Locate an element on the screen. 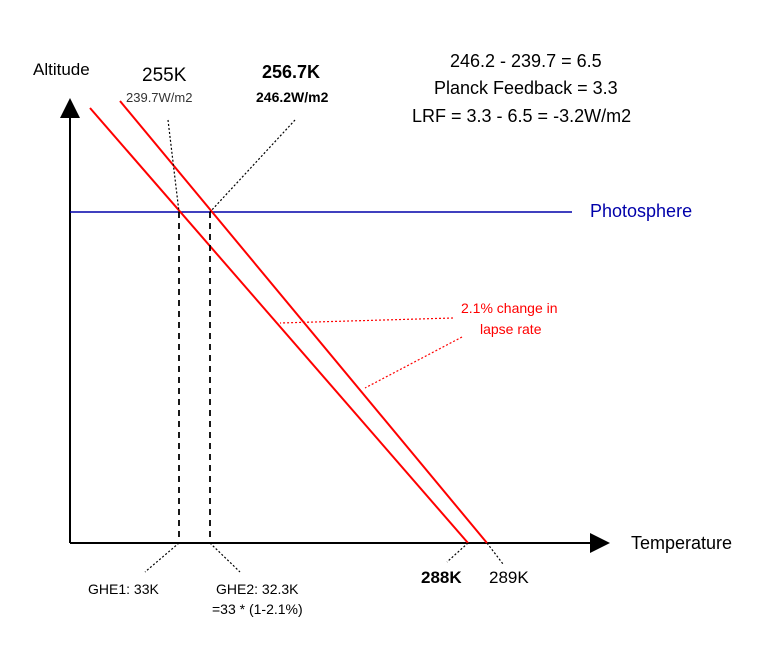 The image size is (768, 645). leader-ghe2 is located at coordinates (225, 557).